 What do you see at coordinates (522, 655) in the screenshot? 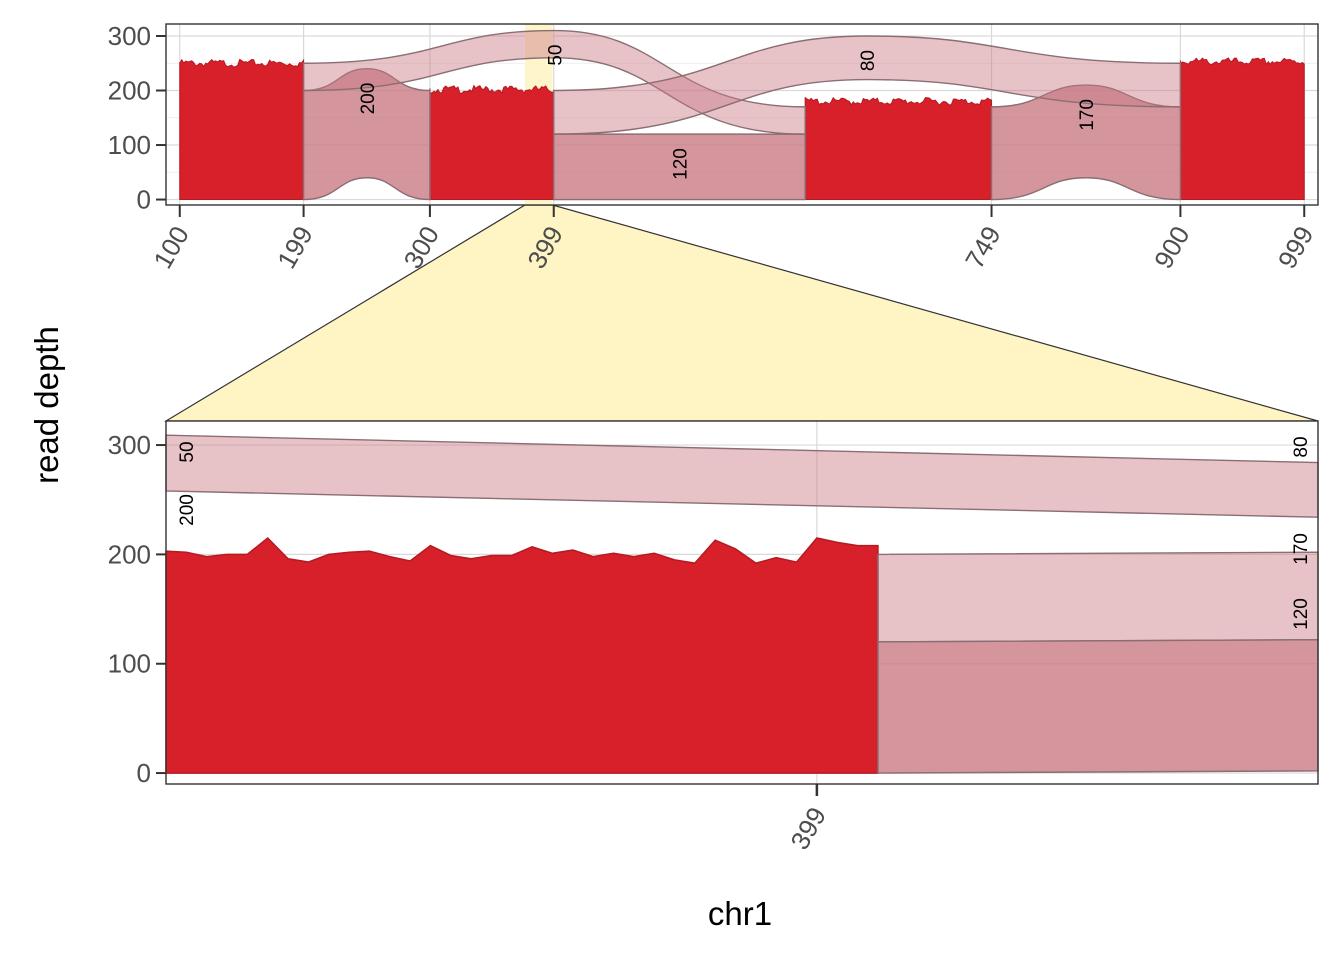
I see `zoom-coverage-area` at bounding box center [522, 655].